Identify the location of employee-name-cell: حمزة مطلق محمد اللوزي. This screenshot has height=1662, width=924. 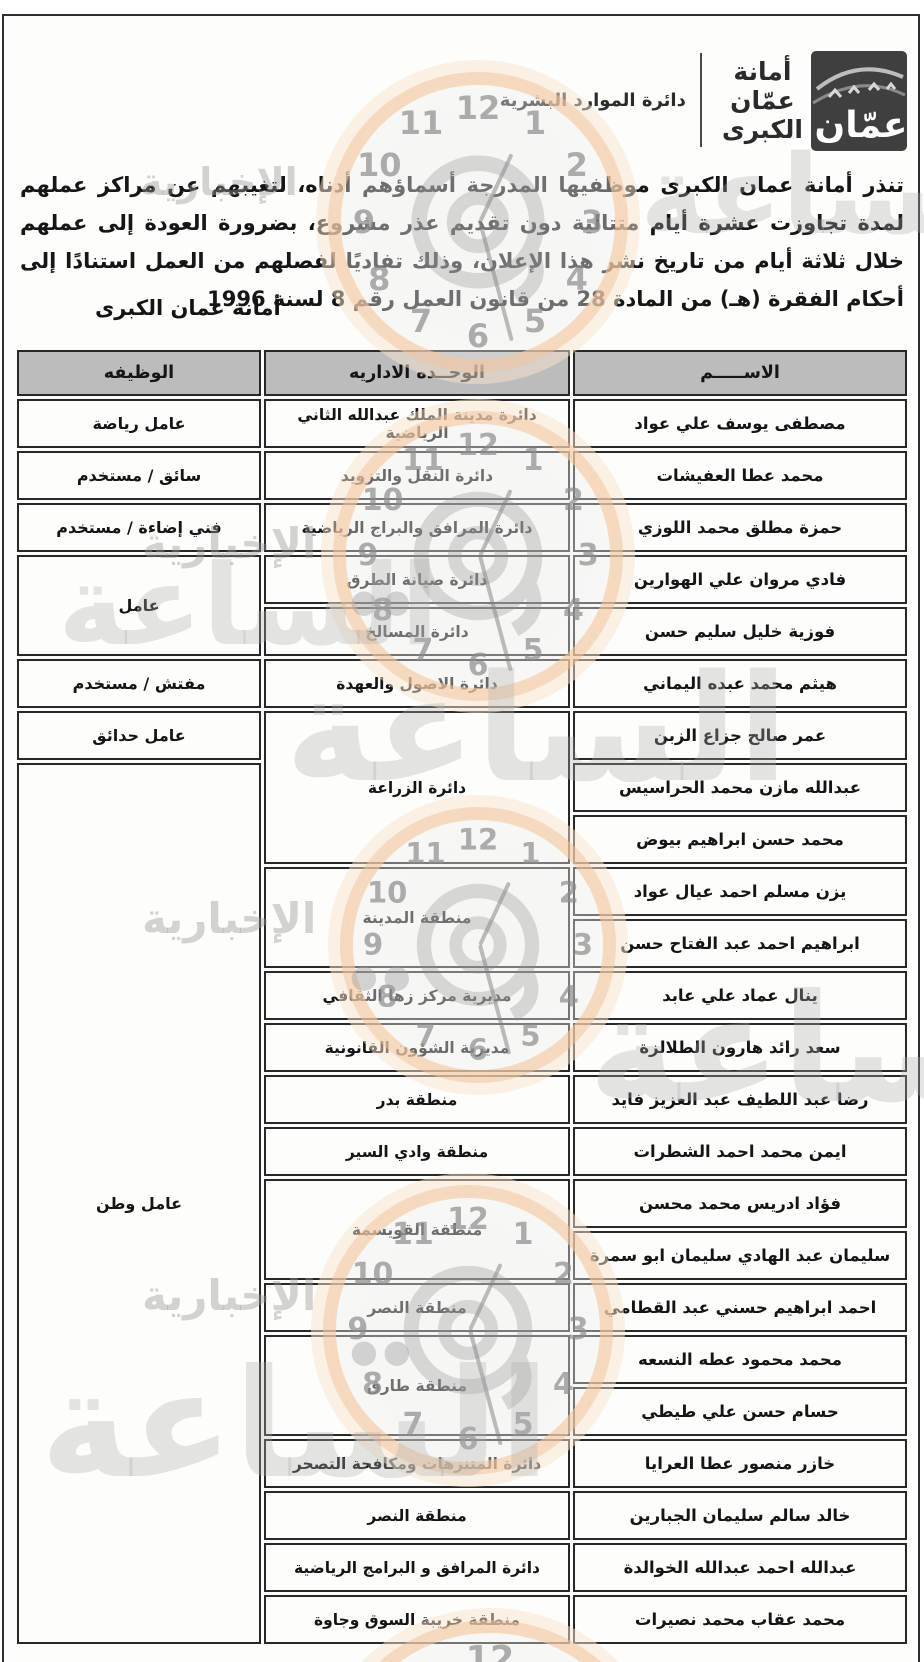
(740, 527).